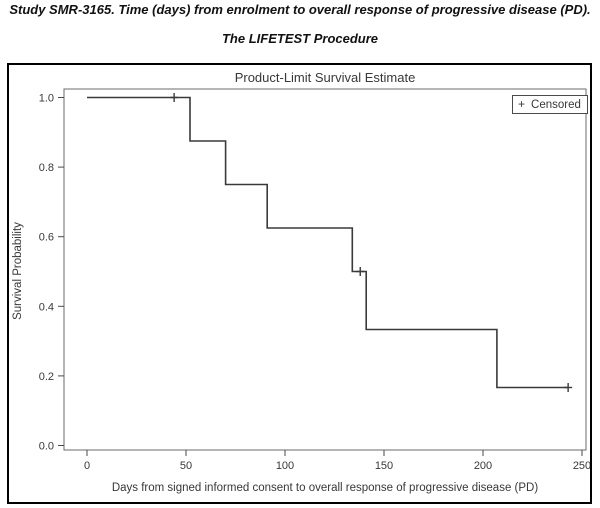 Image resolution: width=600 pixels, height=508 pixels. What do you see at coordinates (325, 77) in the screenshot?
I see `chart-title: Product-Limit Survival Estimate` at bounding box center [325, 77].